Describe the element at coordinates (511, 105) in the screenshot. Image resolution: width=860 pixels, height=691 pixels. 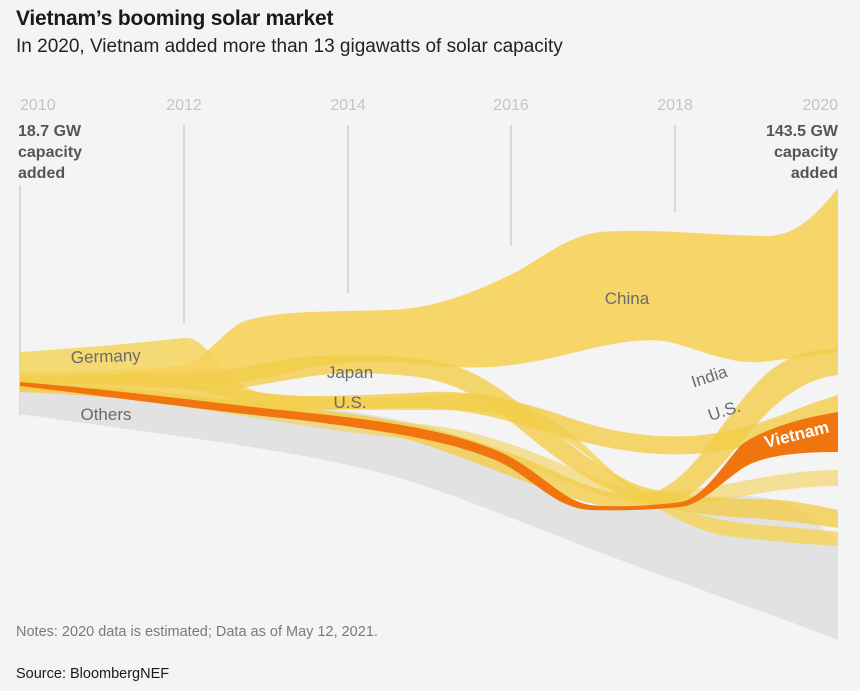
I see `x-tick-2016: 2016` at that location.